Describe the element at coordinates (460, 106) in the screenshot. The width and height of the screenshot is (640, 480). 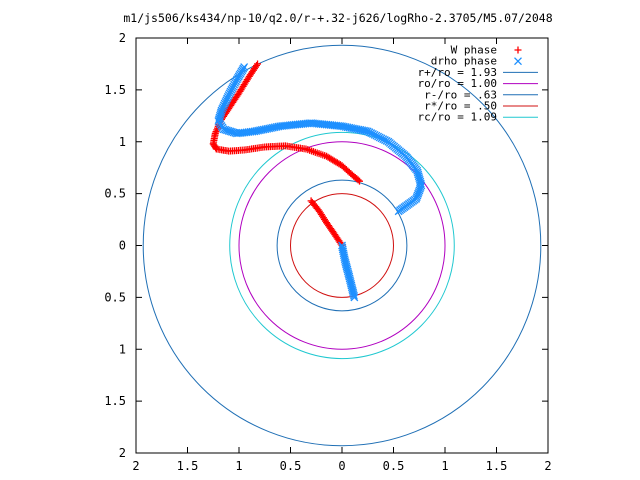
I see `legend-label: r*/ro = .50` at that location.